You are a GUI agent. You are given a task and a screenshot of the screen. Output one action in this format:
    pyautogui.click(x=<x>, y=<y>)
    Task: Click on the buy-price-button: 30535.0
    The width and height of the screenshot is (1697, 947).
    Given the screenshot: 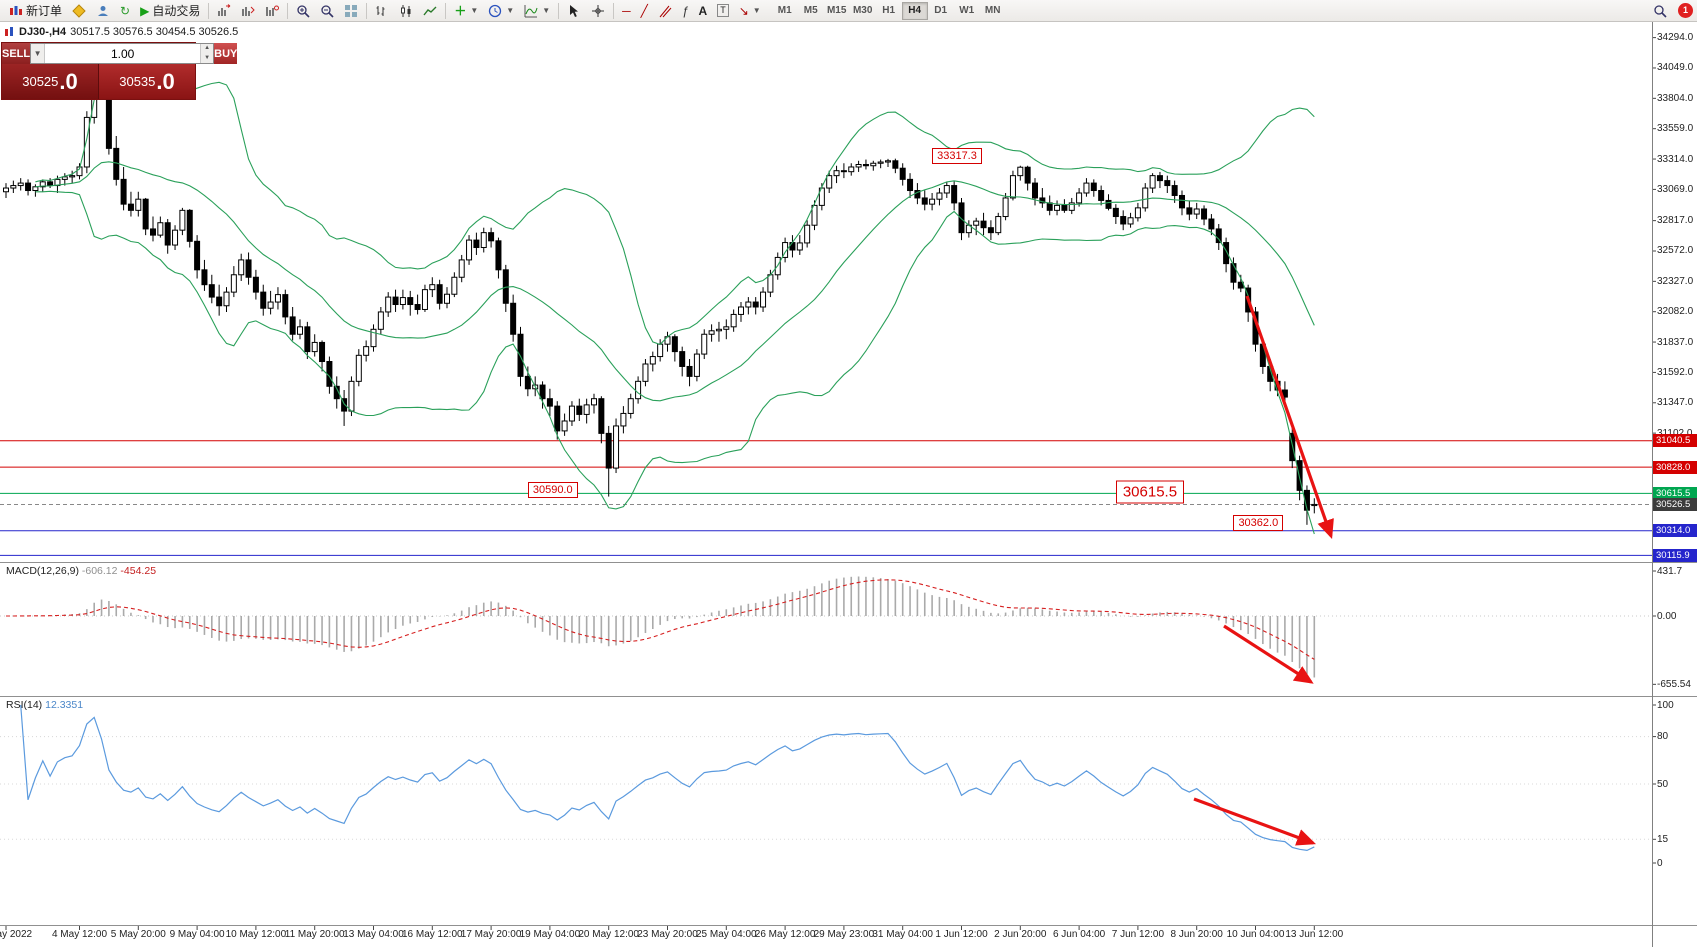 What is the action you would take?
    pyautogui.click(x=147, y=81)
    